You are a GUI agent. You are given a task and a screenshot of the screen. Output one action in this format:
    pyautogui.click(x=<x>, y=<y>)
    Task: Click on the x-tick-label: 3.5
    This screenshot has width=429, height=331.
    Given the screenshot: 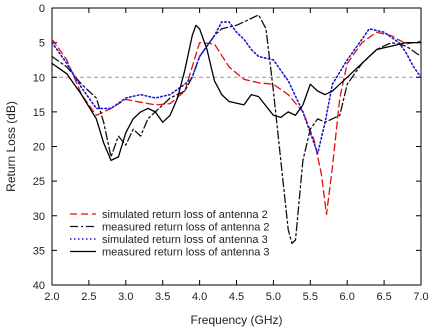 What is the action you would take?
    pyautogui.click(x=162, y=297)
    